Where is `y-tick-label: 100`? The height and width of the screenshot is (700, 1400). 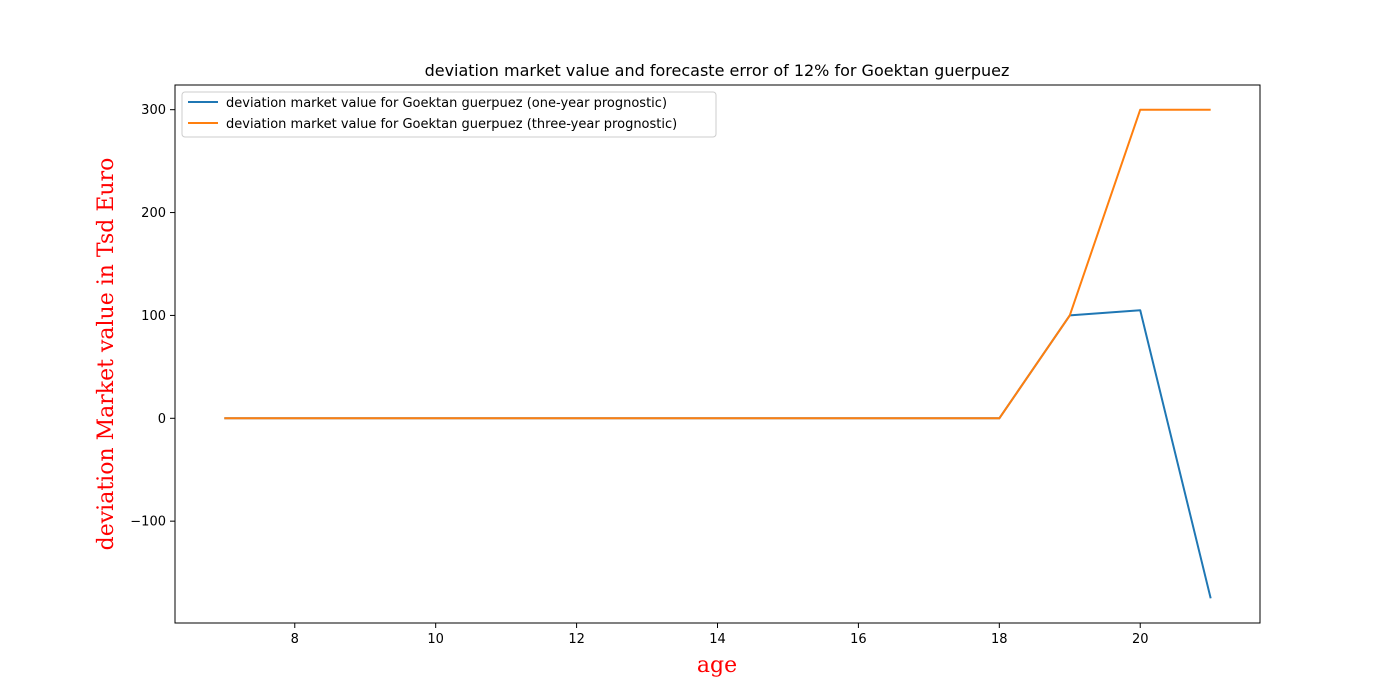
y-tick-label: 100 is located at coordinates (153, 316).